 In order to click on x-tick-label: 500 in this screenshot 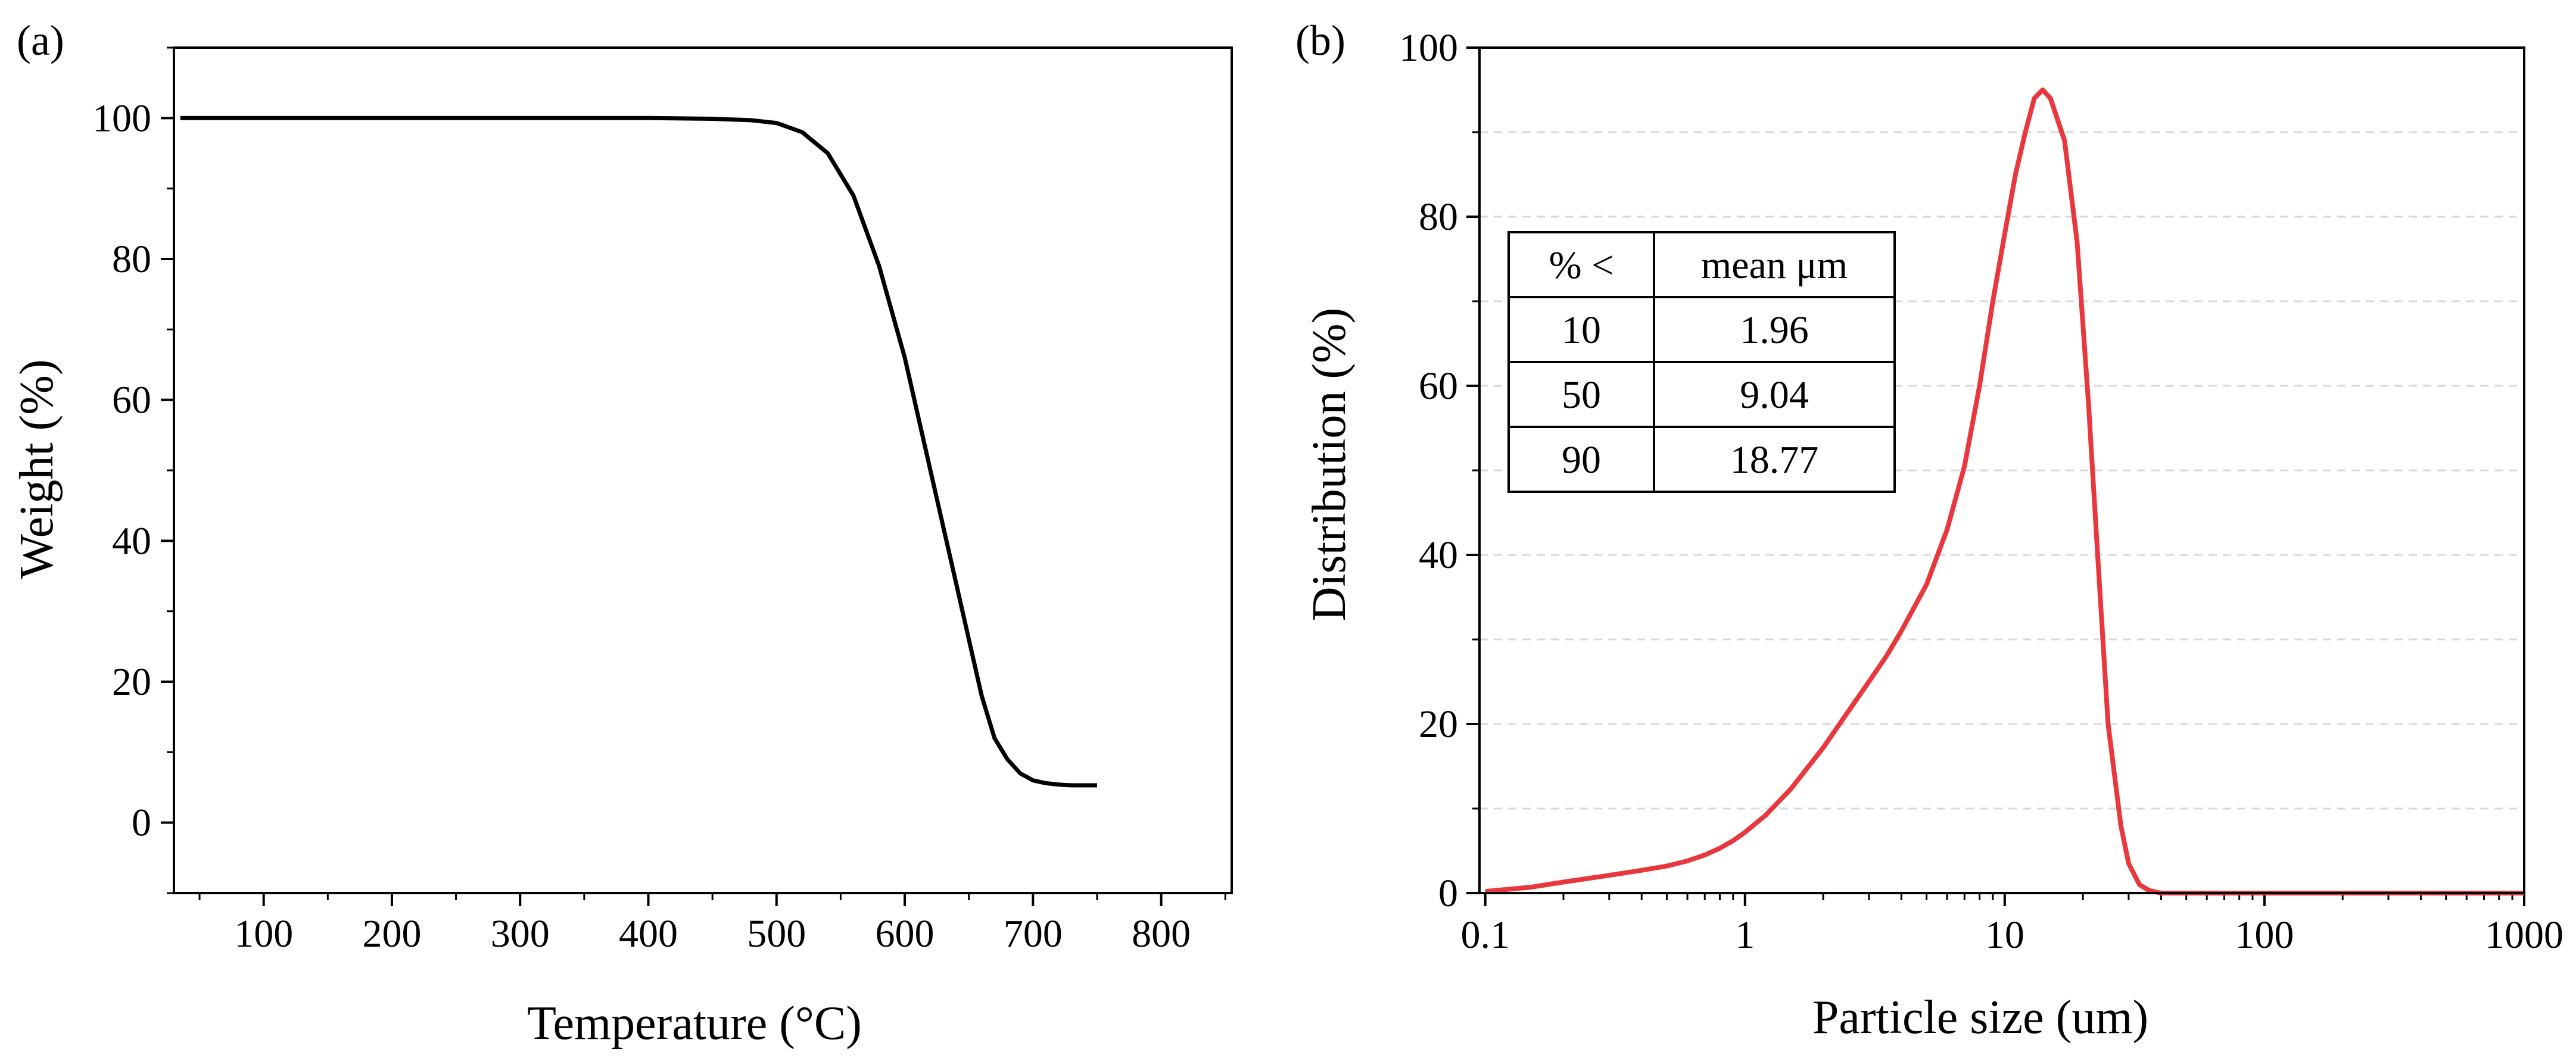, I will do `click(776, 934)`.